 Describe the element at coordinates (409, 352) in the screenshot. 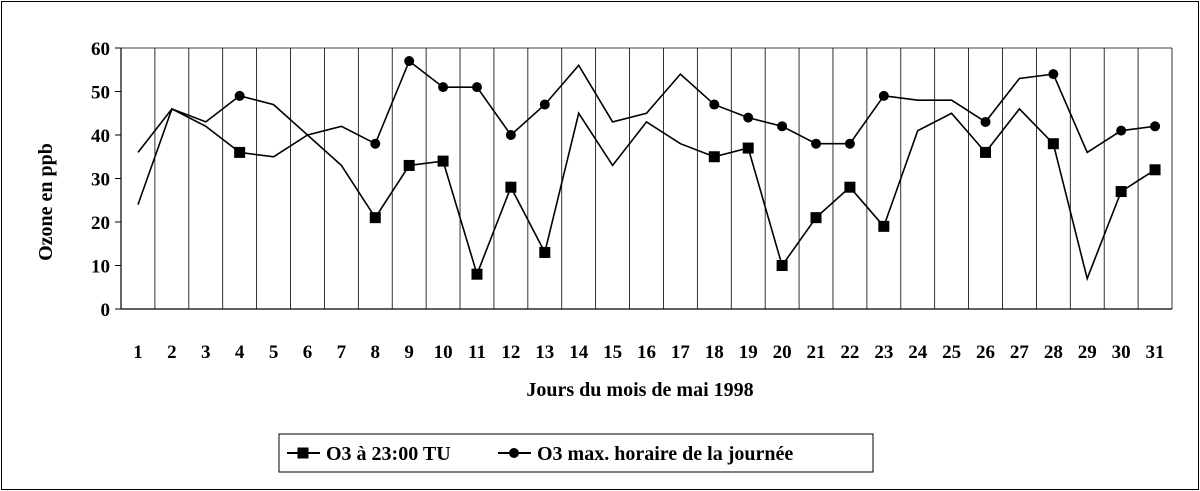

I see `x-tick-label: 9` at that location.